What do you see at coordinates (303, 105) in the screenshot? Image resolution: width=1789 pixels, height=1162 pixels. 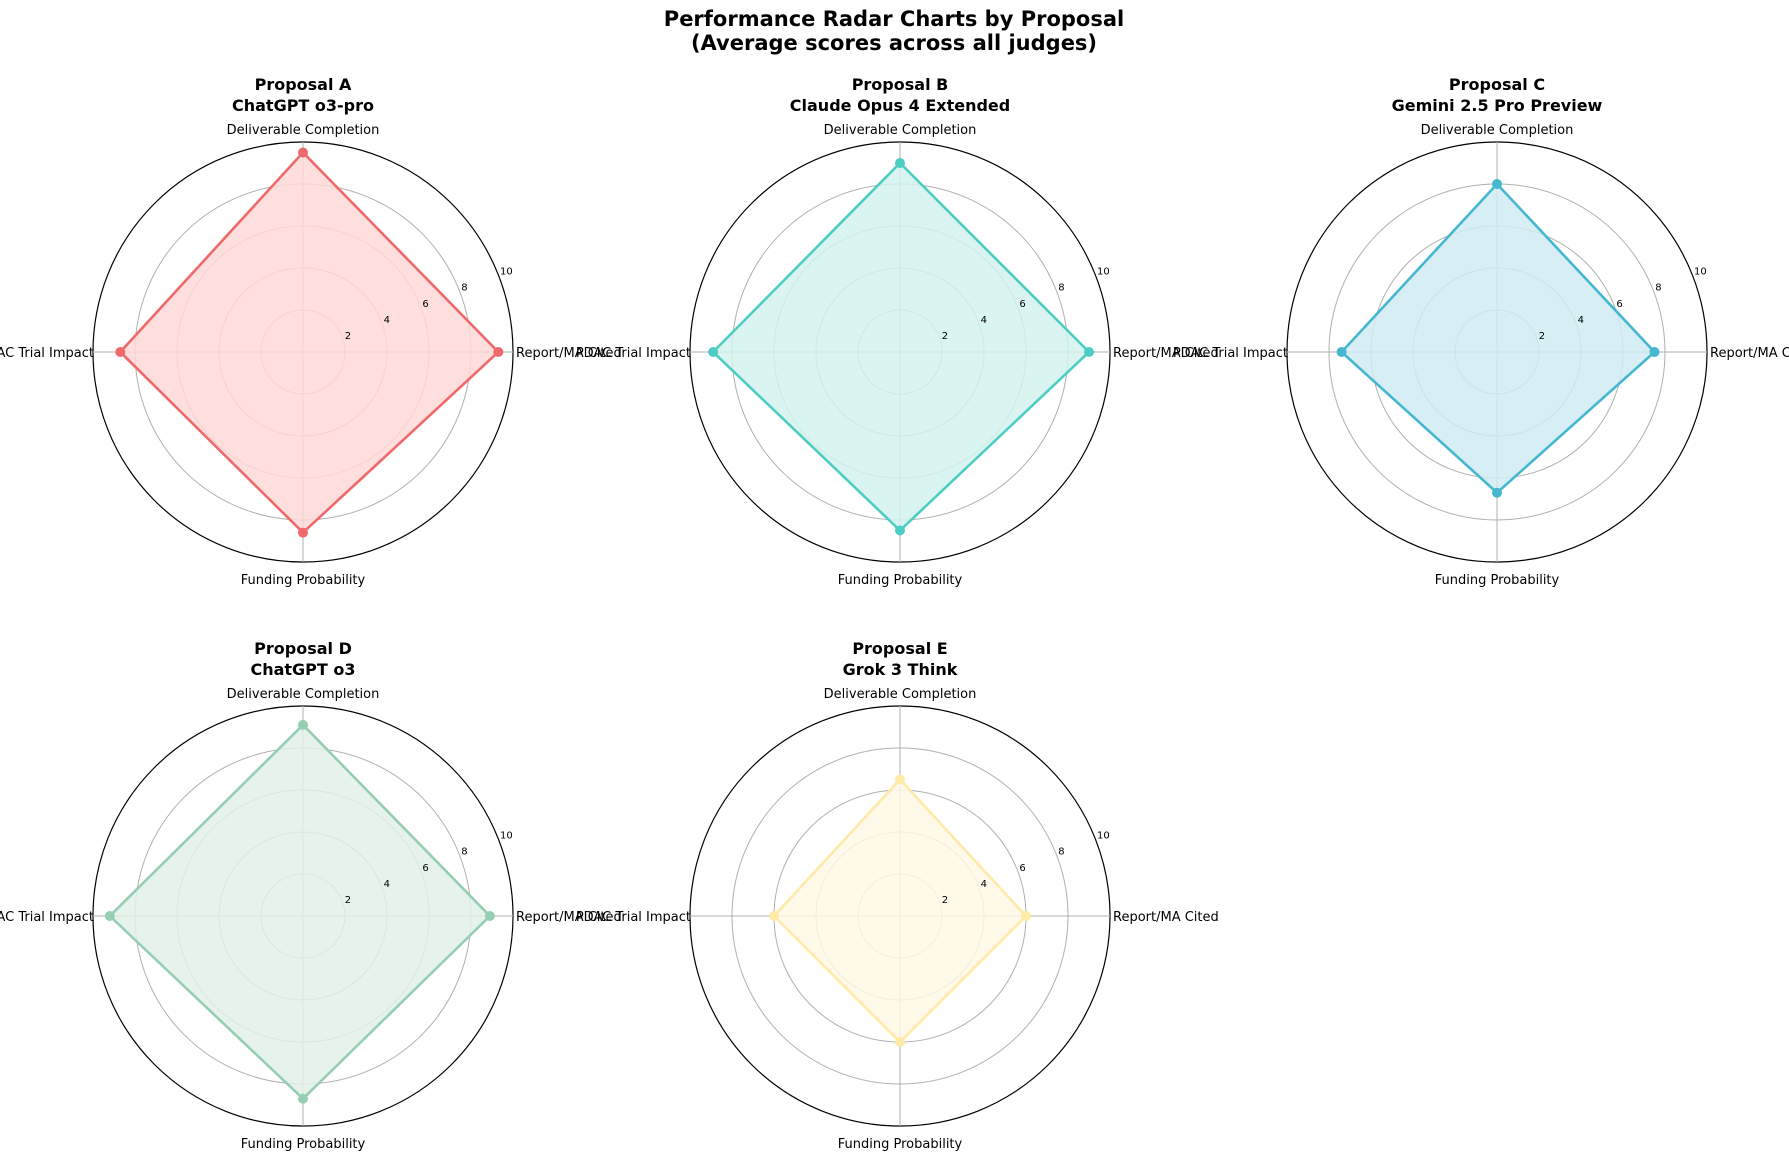 I see `panel-subtitle: ChatGPT o3-pro` at bounding box center [303, 105].